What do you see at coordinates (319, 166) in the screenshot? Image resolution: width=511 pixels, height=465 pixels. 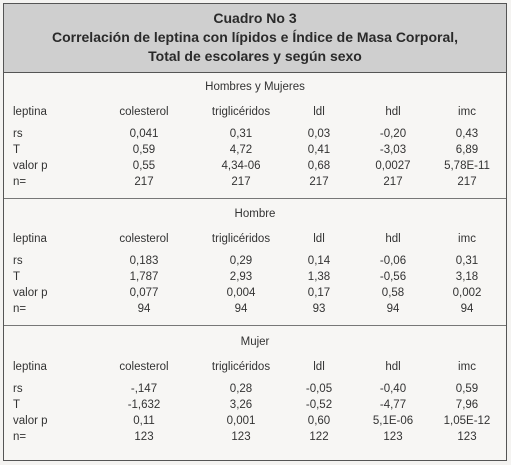 I see `cell: 0,68` at bounding box center [319, 166].